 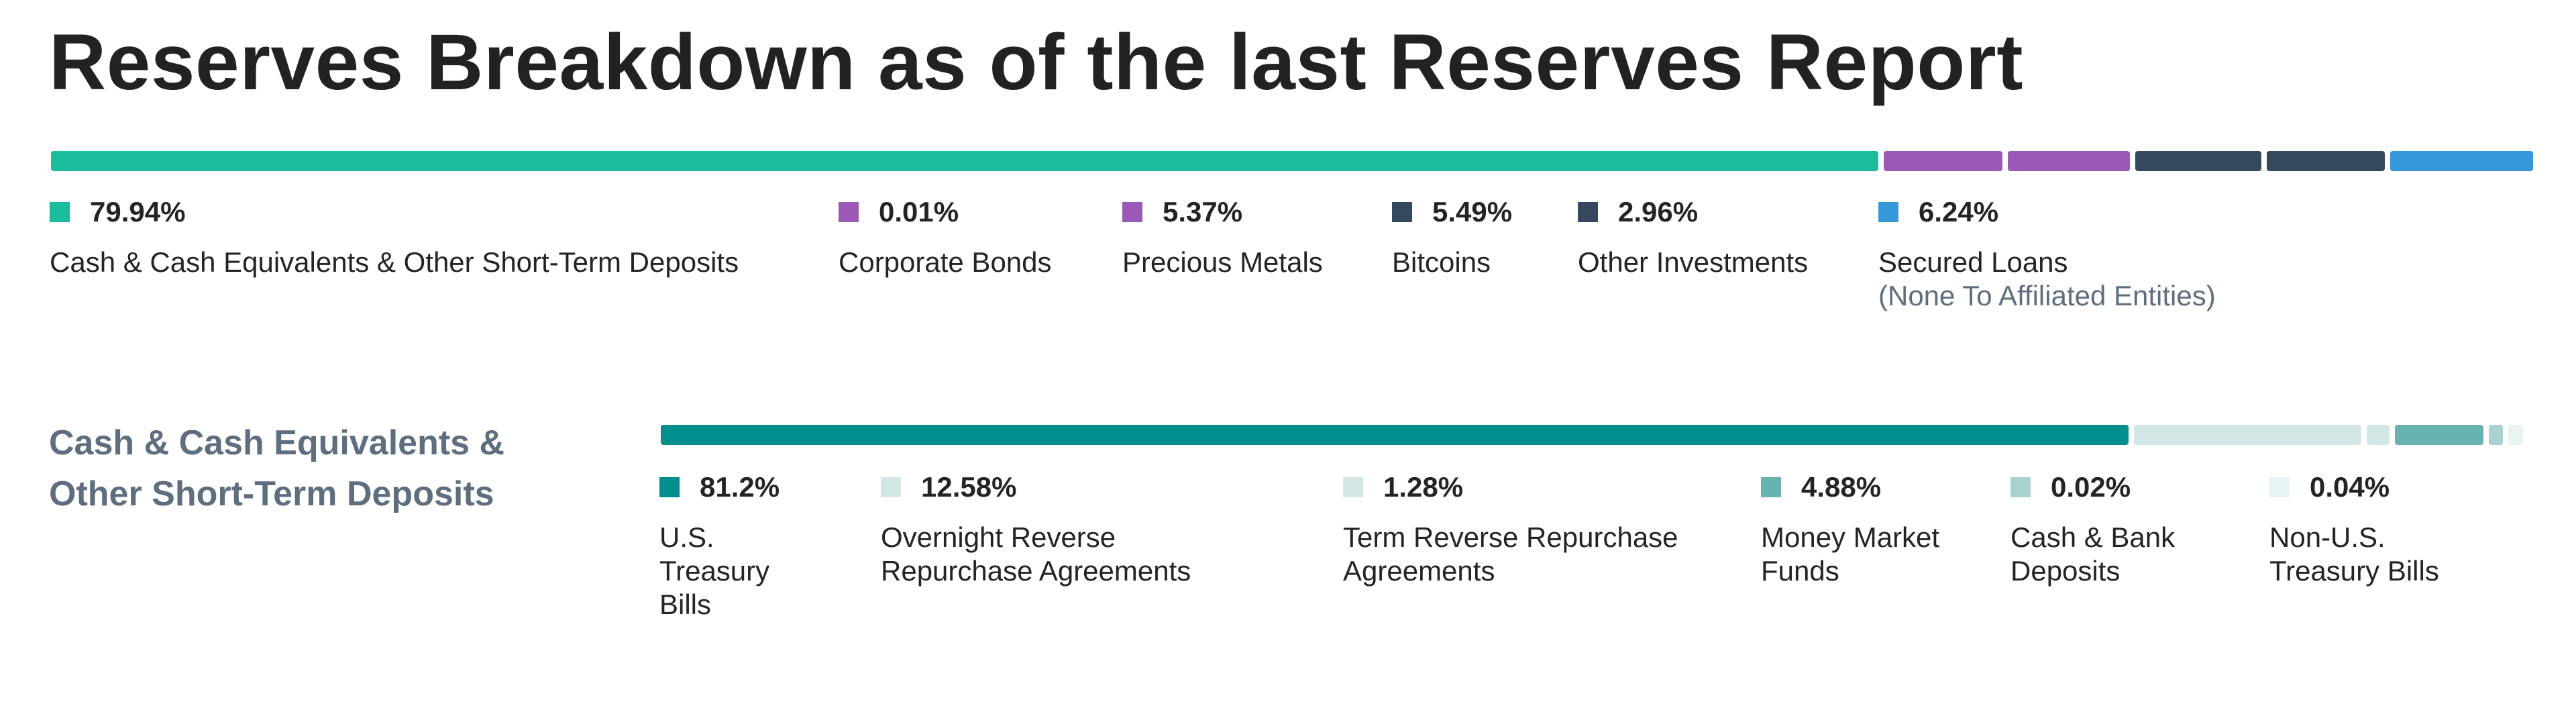 I want to click on bar-segment-cash-bank-deposits, so click(x=2496, y=435).